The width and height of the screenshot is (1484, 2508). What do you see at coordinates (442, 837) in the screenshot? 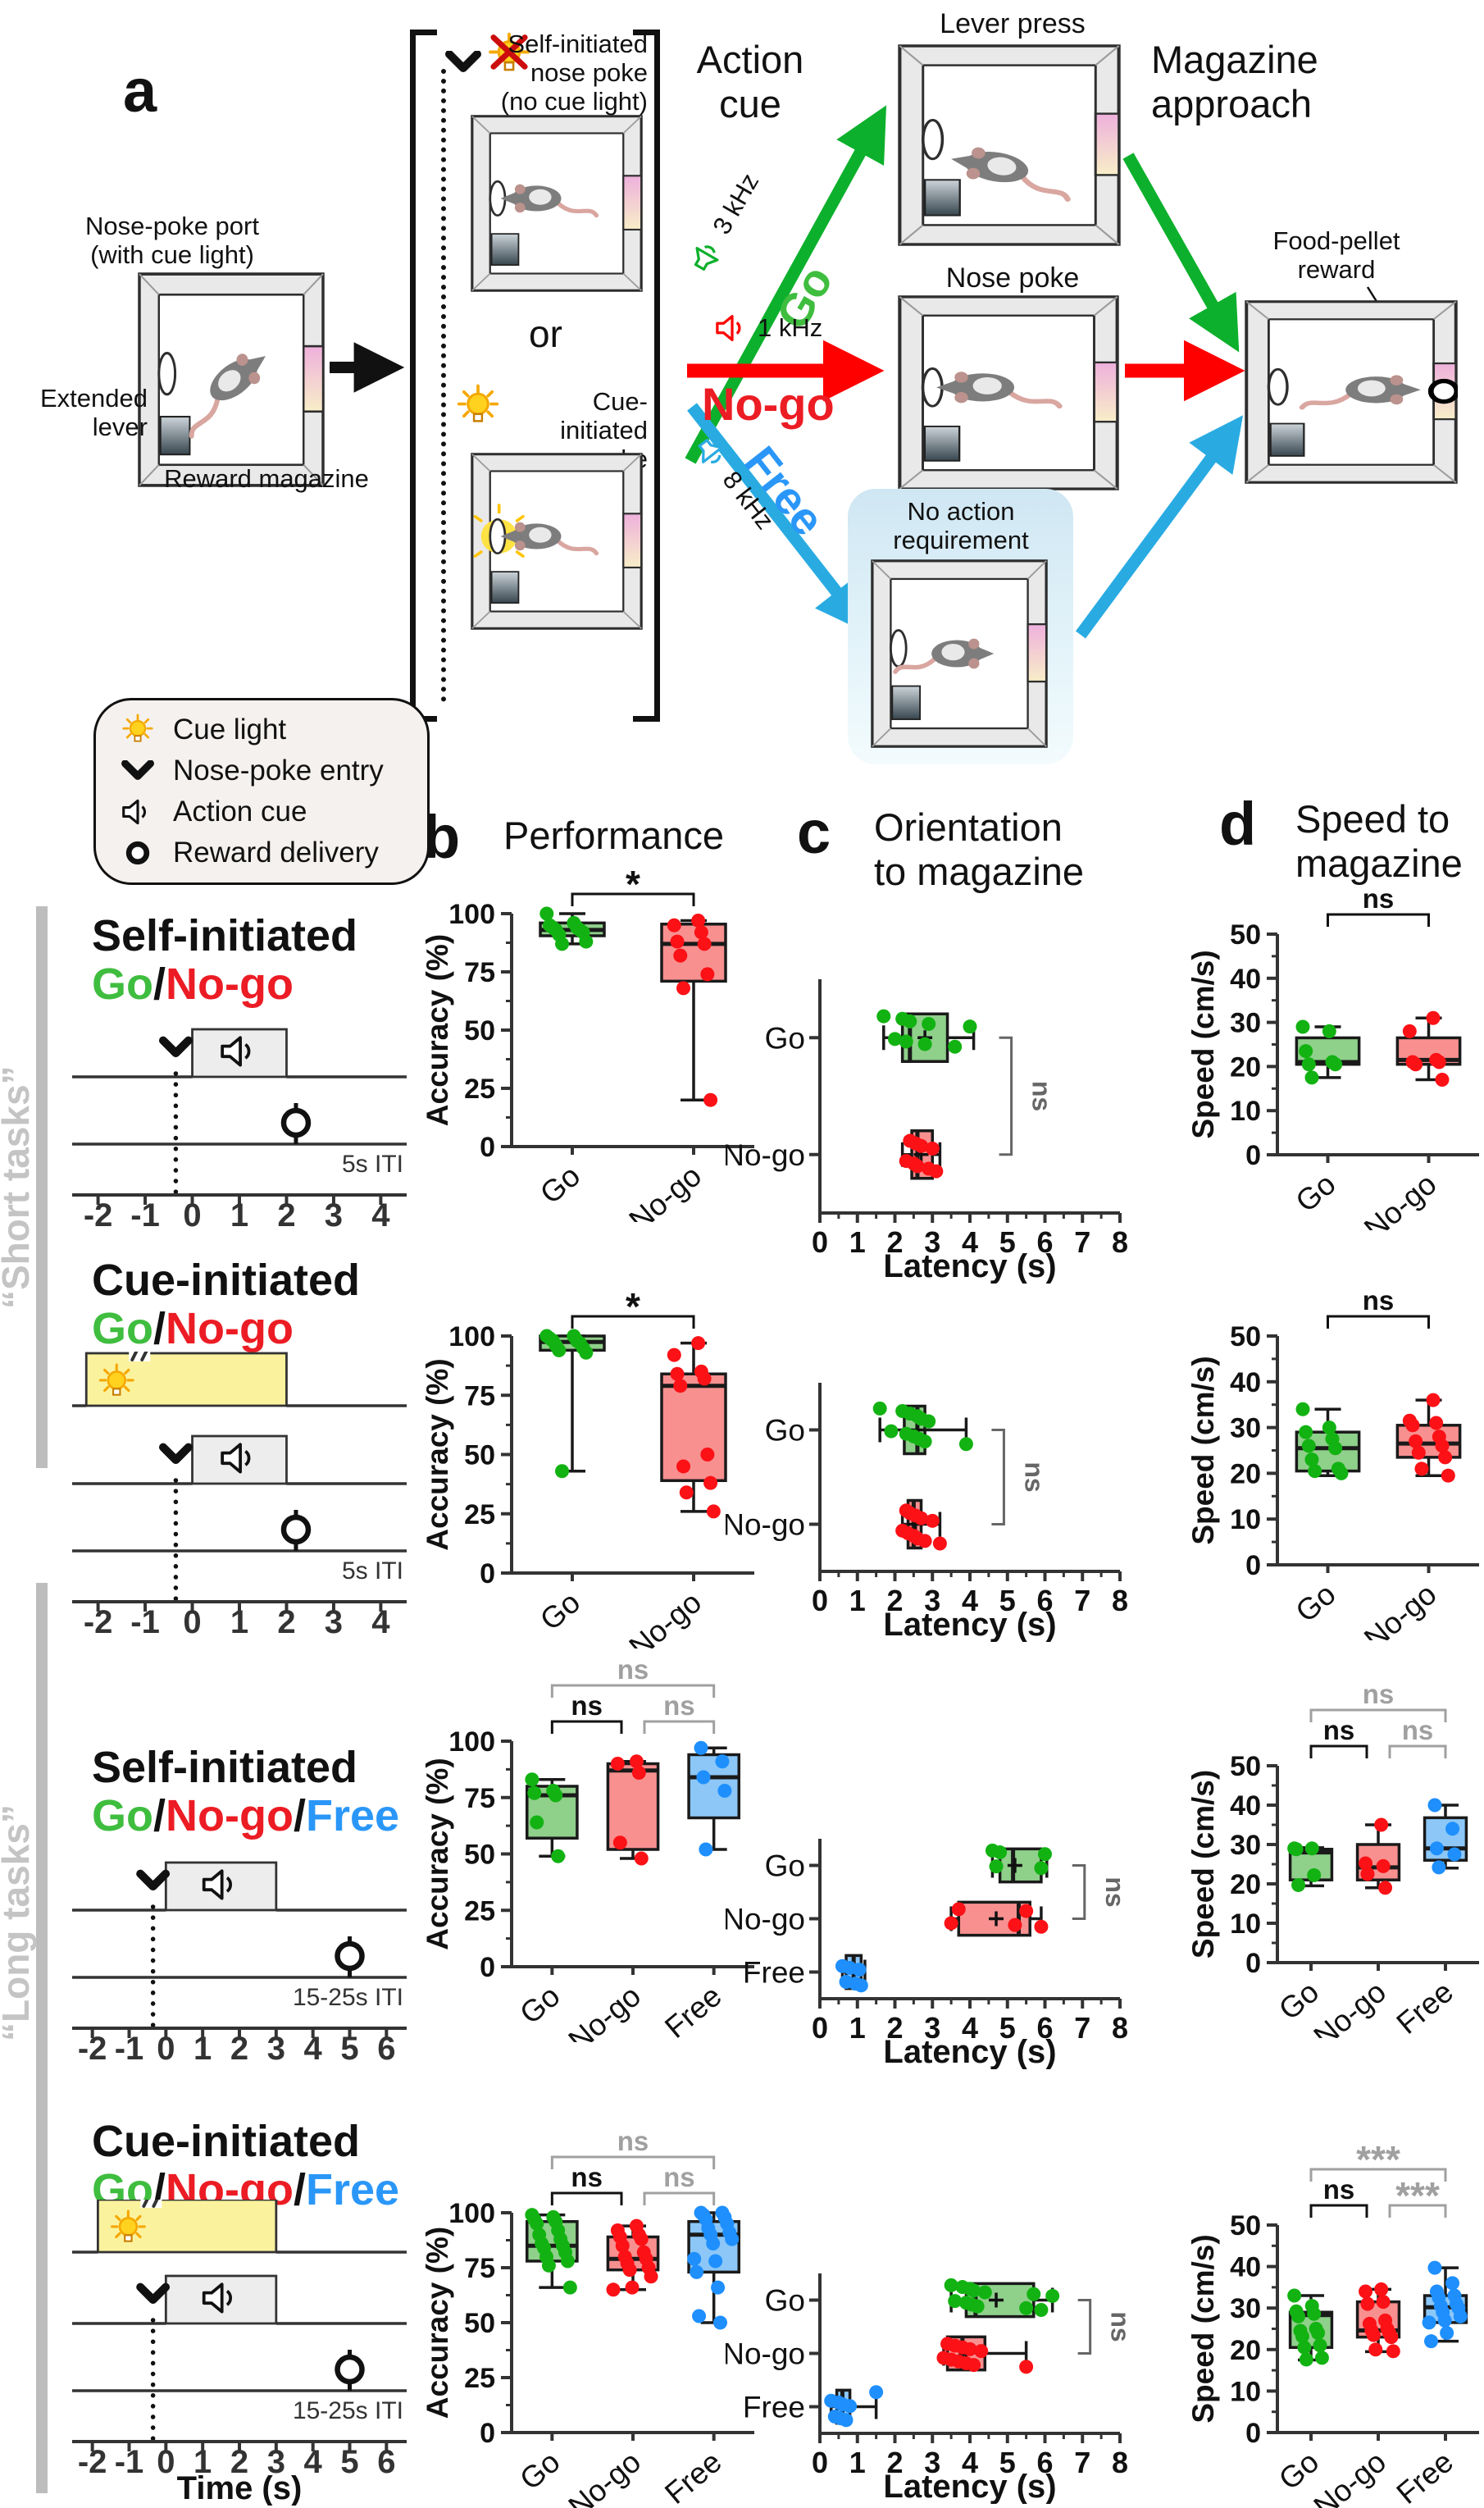
I see `panel-b-letter: b` at bounding box center [442, 837].